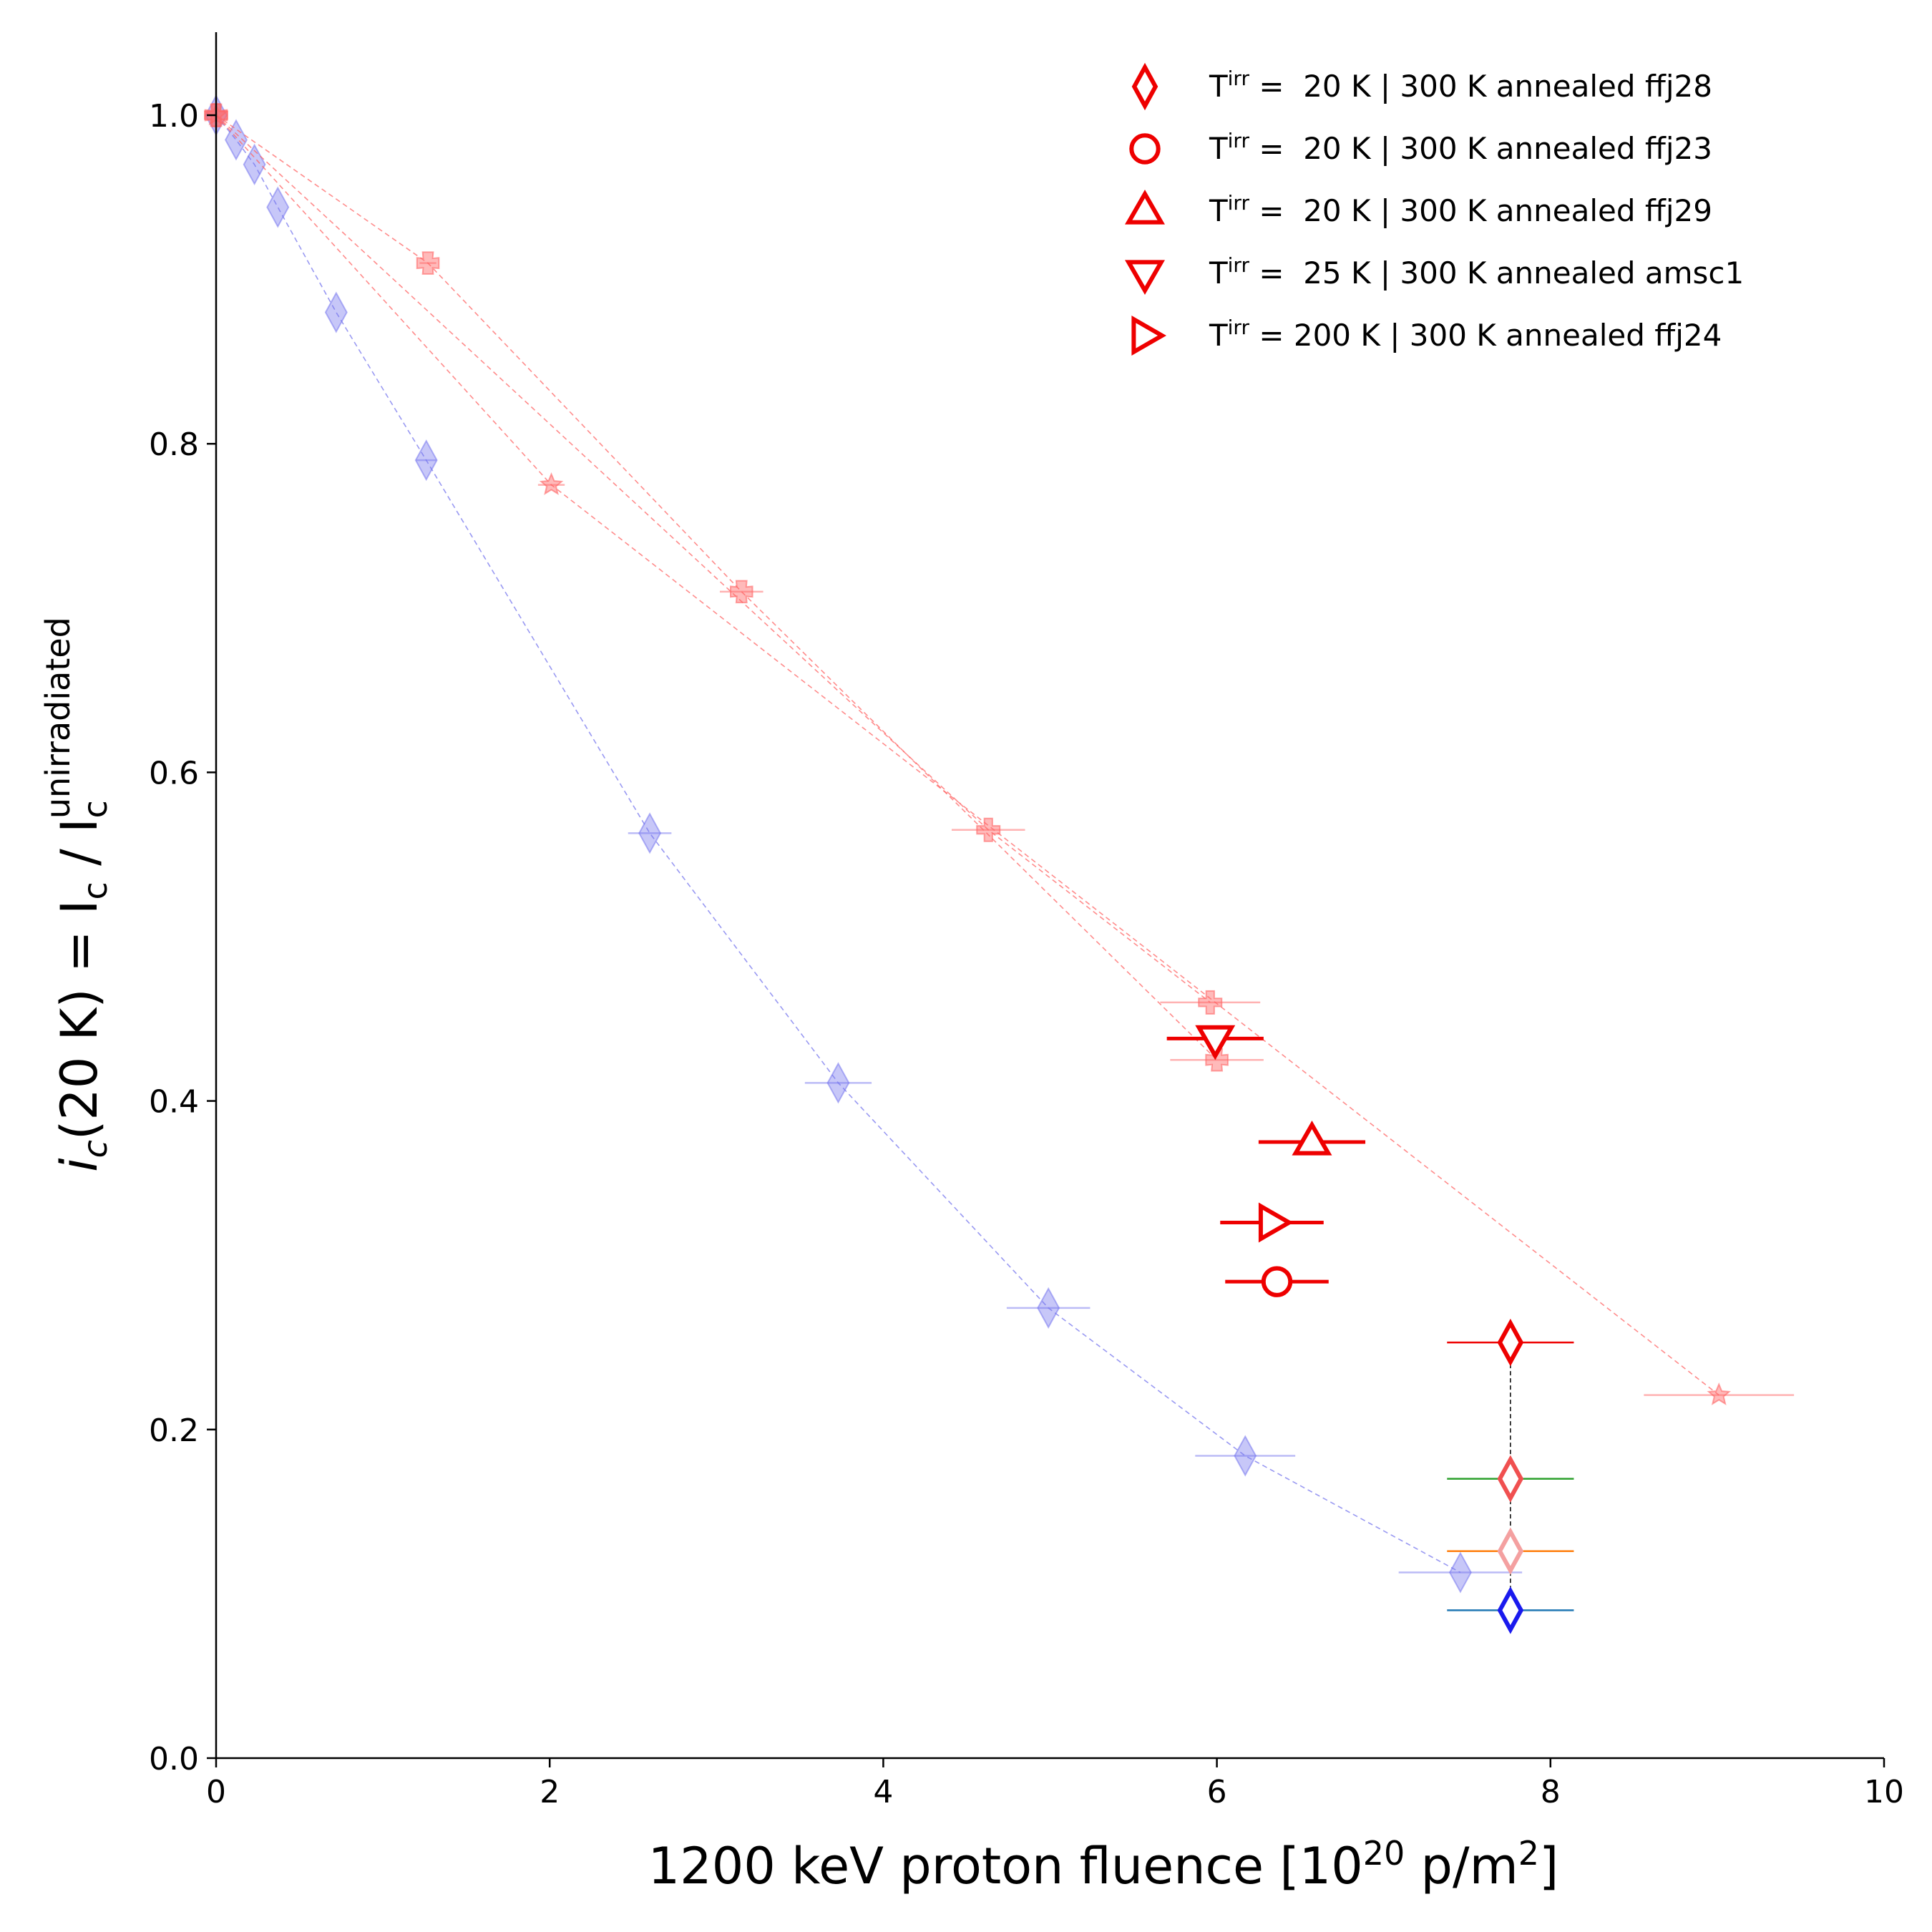 The width and height of the screenshot is (1932, 1932). Describe the element at coordinates (174, 444) in the screenshot. I see `y-tick-label: 0.8` at that location.